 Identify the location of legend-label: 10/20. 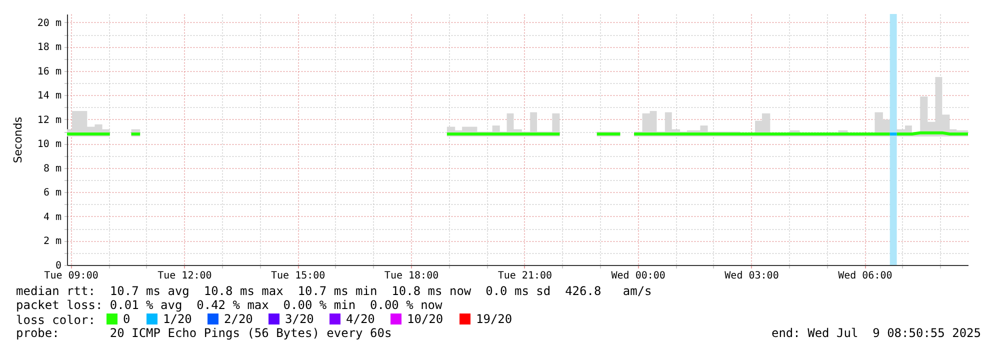
(425, 319).